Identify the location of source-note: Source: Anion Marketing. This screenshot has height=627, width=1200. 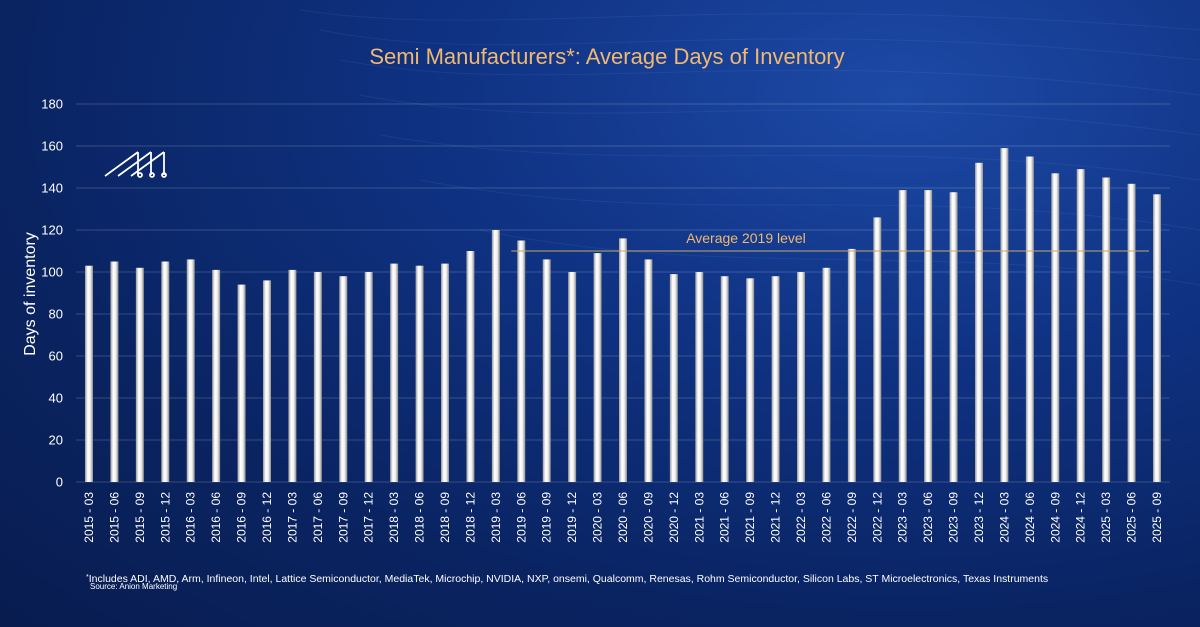
(133, 586).